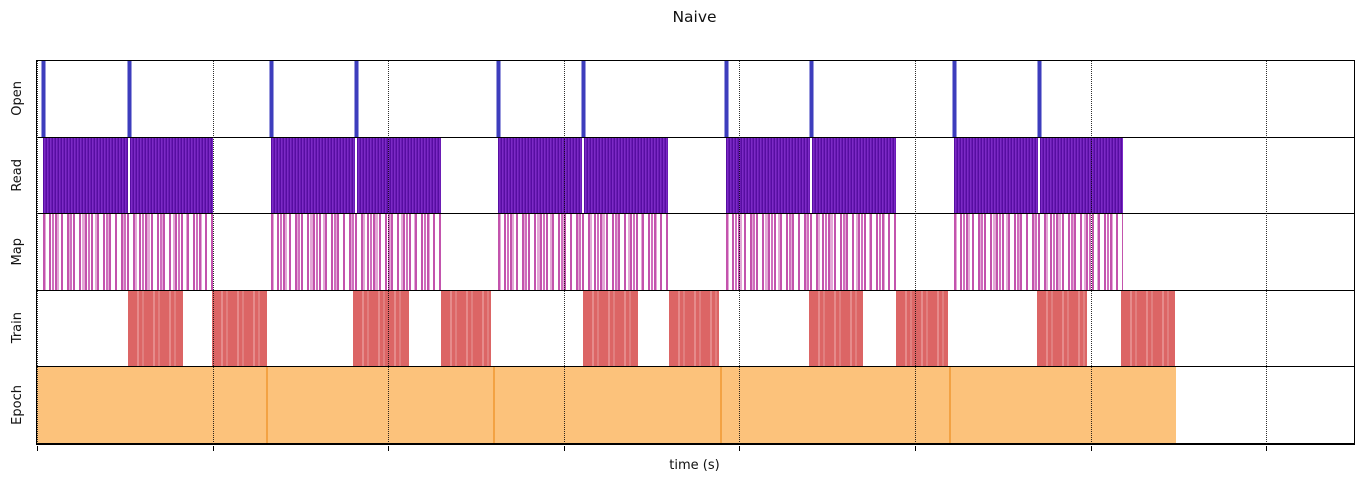  I want to click on track-label-epoch: Epoch, so click(17, 404).